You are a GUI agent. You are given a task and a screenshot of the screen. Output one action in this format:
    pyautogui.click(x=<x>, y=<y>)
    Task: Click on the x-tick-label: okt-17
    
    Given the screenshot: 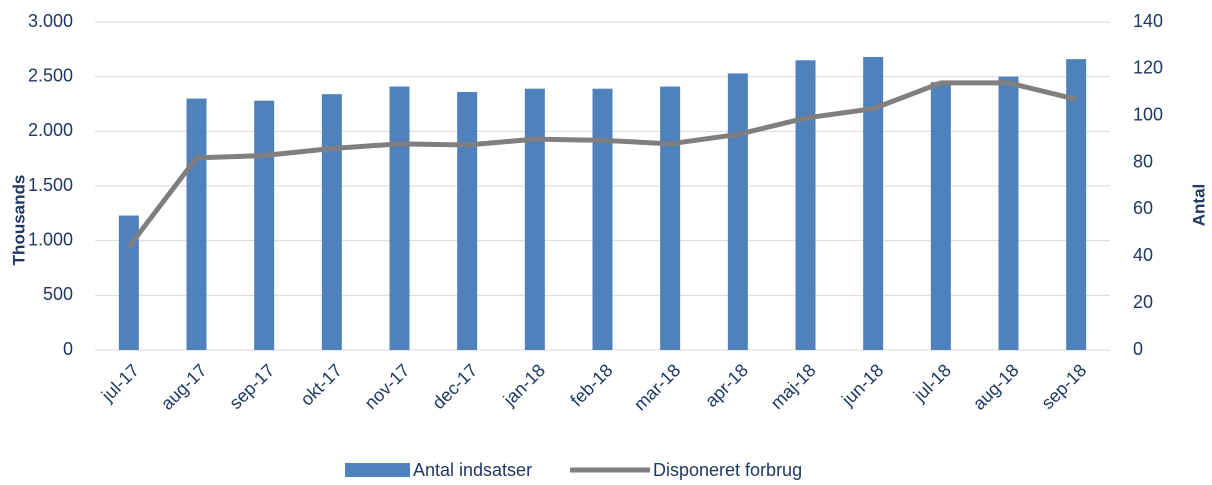 What is the action you would take?
    pyautogui.click(x=322, y=385)
    